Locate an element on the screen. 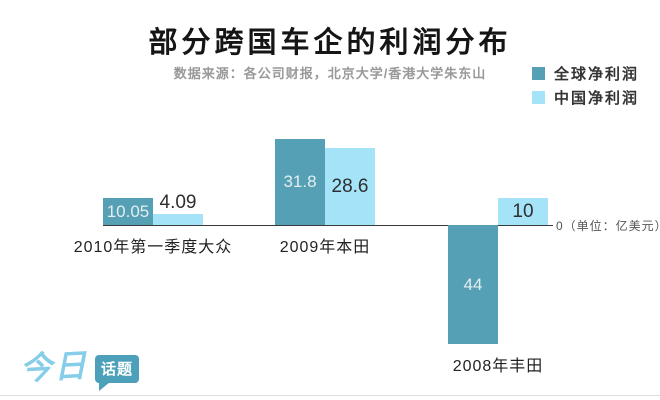 This screenshot has height=400, width=660. bar-series2-group2 is located at coordinates (350, 186).